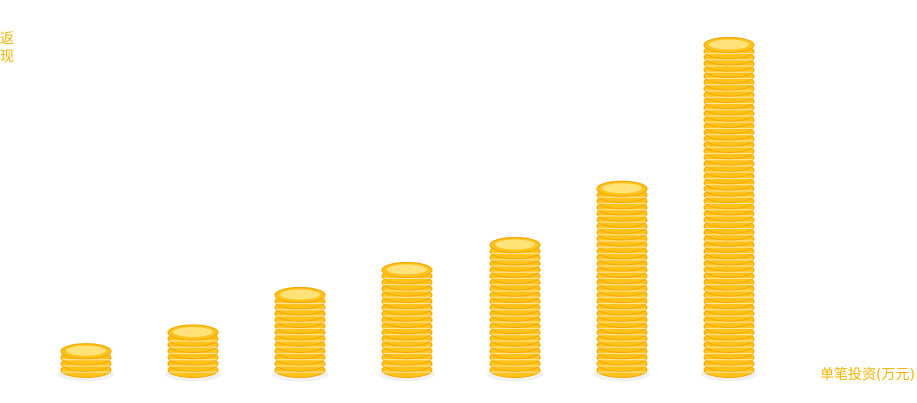  What do you see at coordinates (867, 375) in the screenshot?
I see `x-axis-label: 单笔投资(万元)` at bounding box center [867, 375].